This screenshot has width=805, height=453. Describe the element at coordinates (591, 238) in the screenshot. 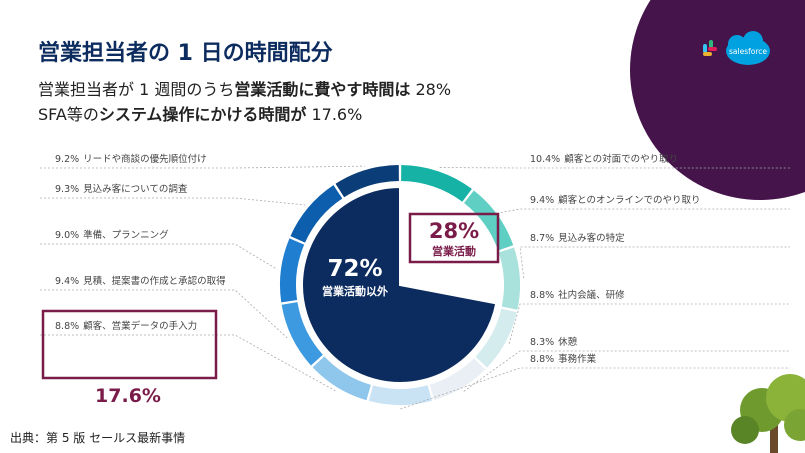

I see `segment-name: 見込み客の特定` at that location.